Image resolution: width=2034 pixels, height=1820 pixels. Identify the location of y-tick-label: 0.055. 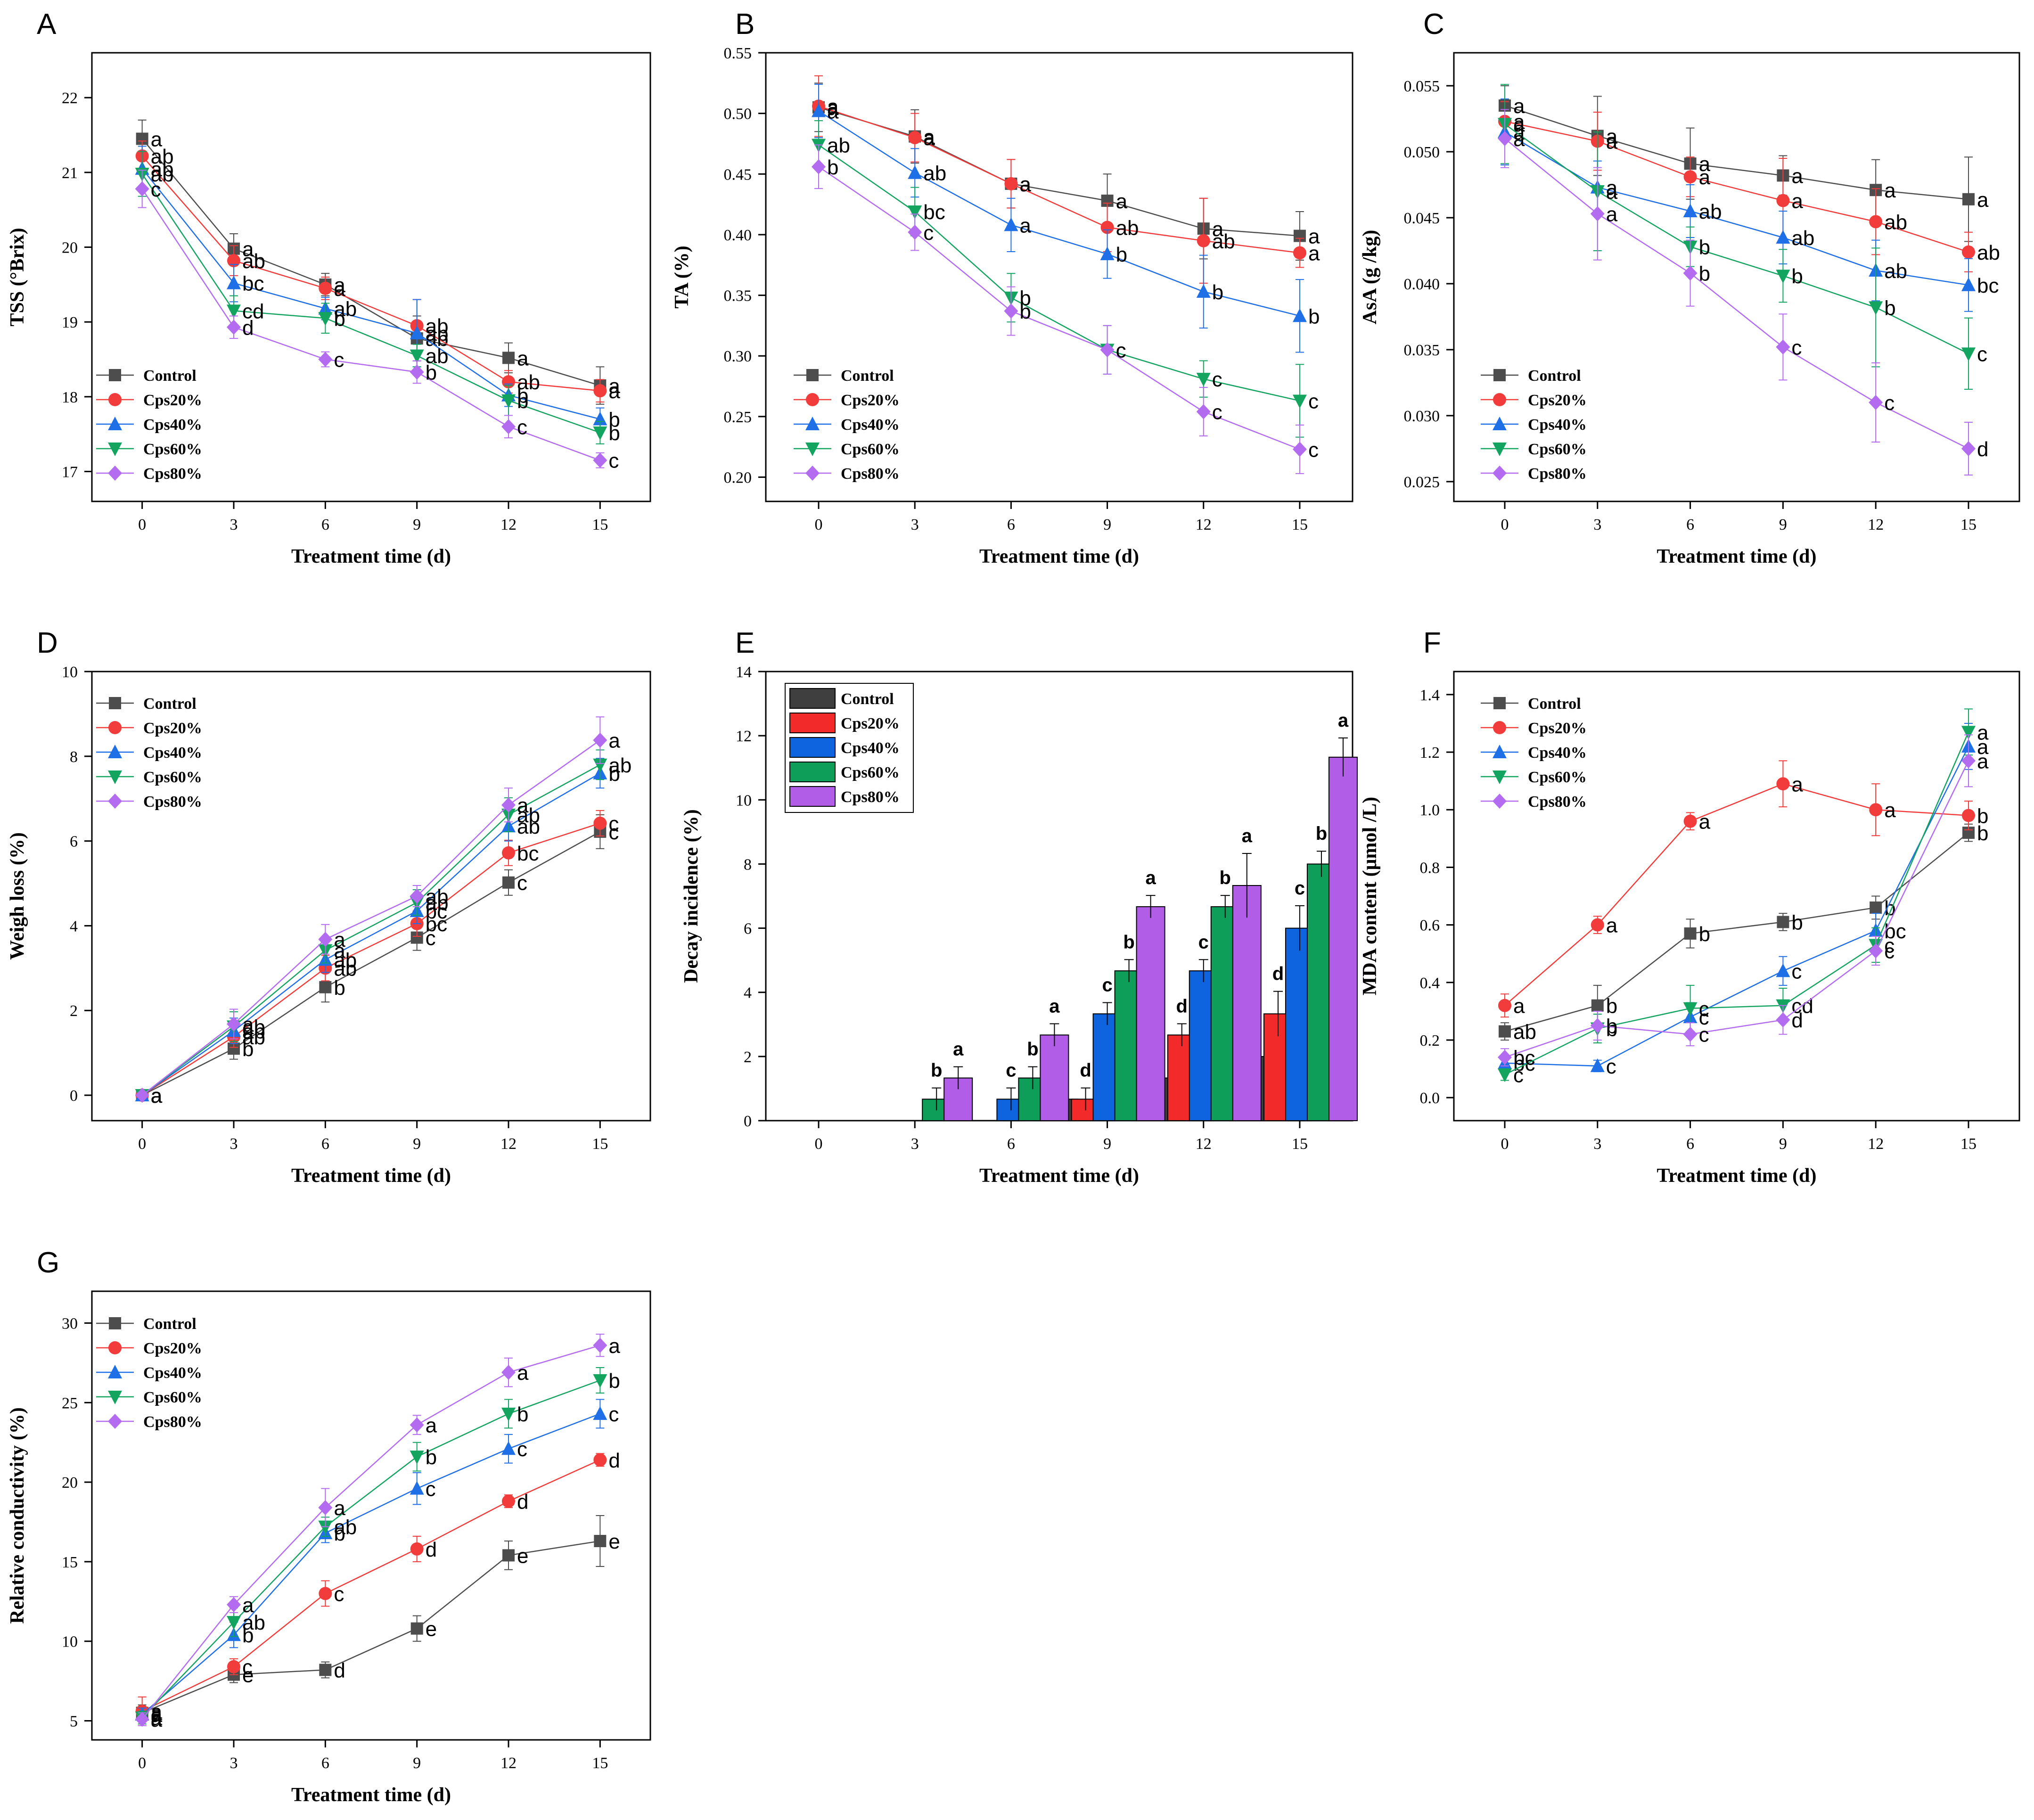
(1422, 86).